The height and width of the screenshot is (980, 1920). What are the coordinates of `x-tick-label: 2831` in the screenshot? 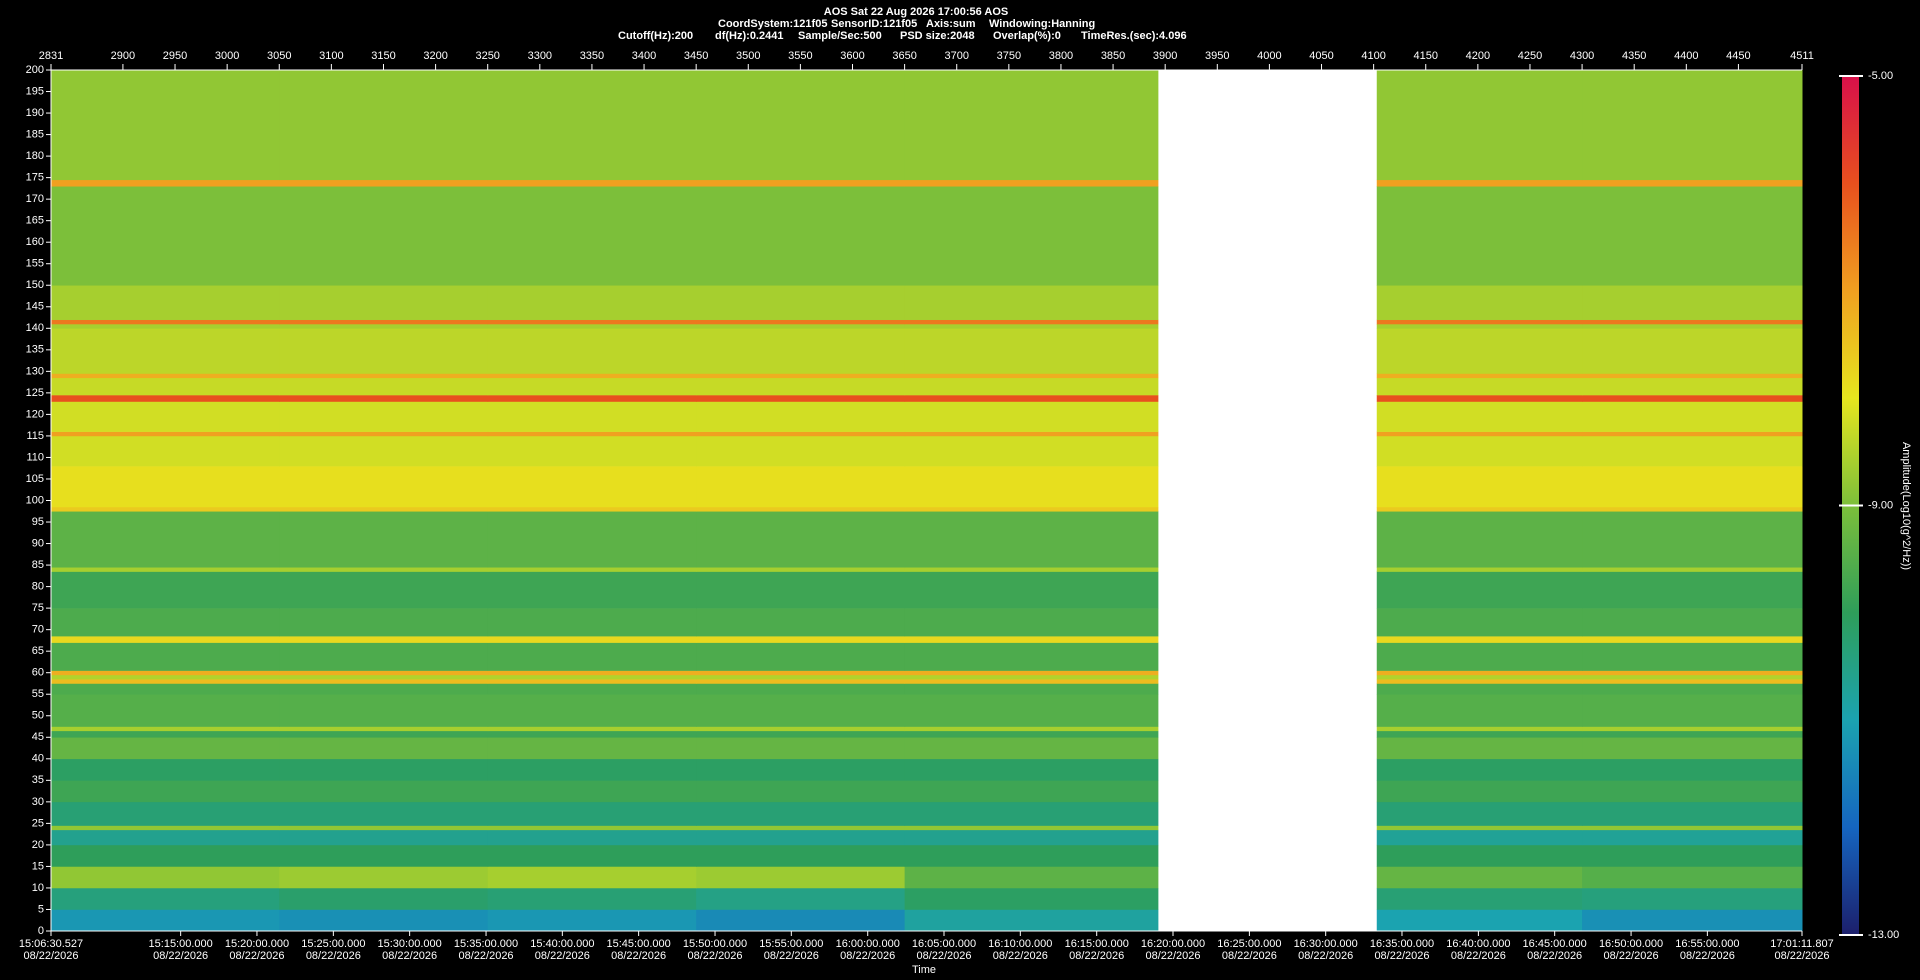 It's located at (51, 56).